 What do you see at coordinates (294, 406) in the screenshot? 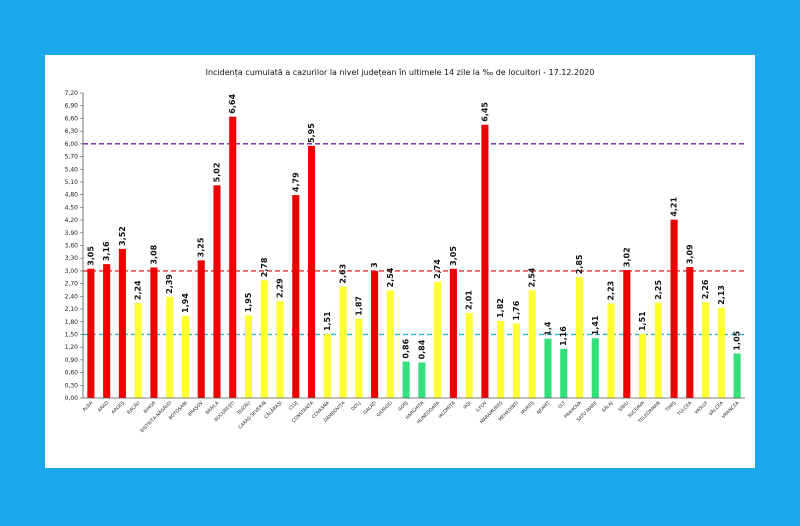
I see `x-tick-label: CLUJ` at bounding box center [294, 406].